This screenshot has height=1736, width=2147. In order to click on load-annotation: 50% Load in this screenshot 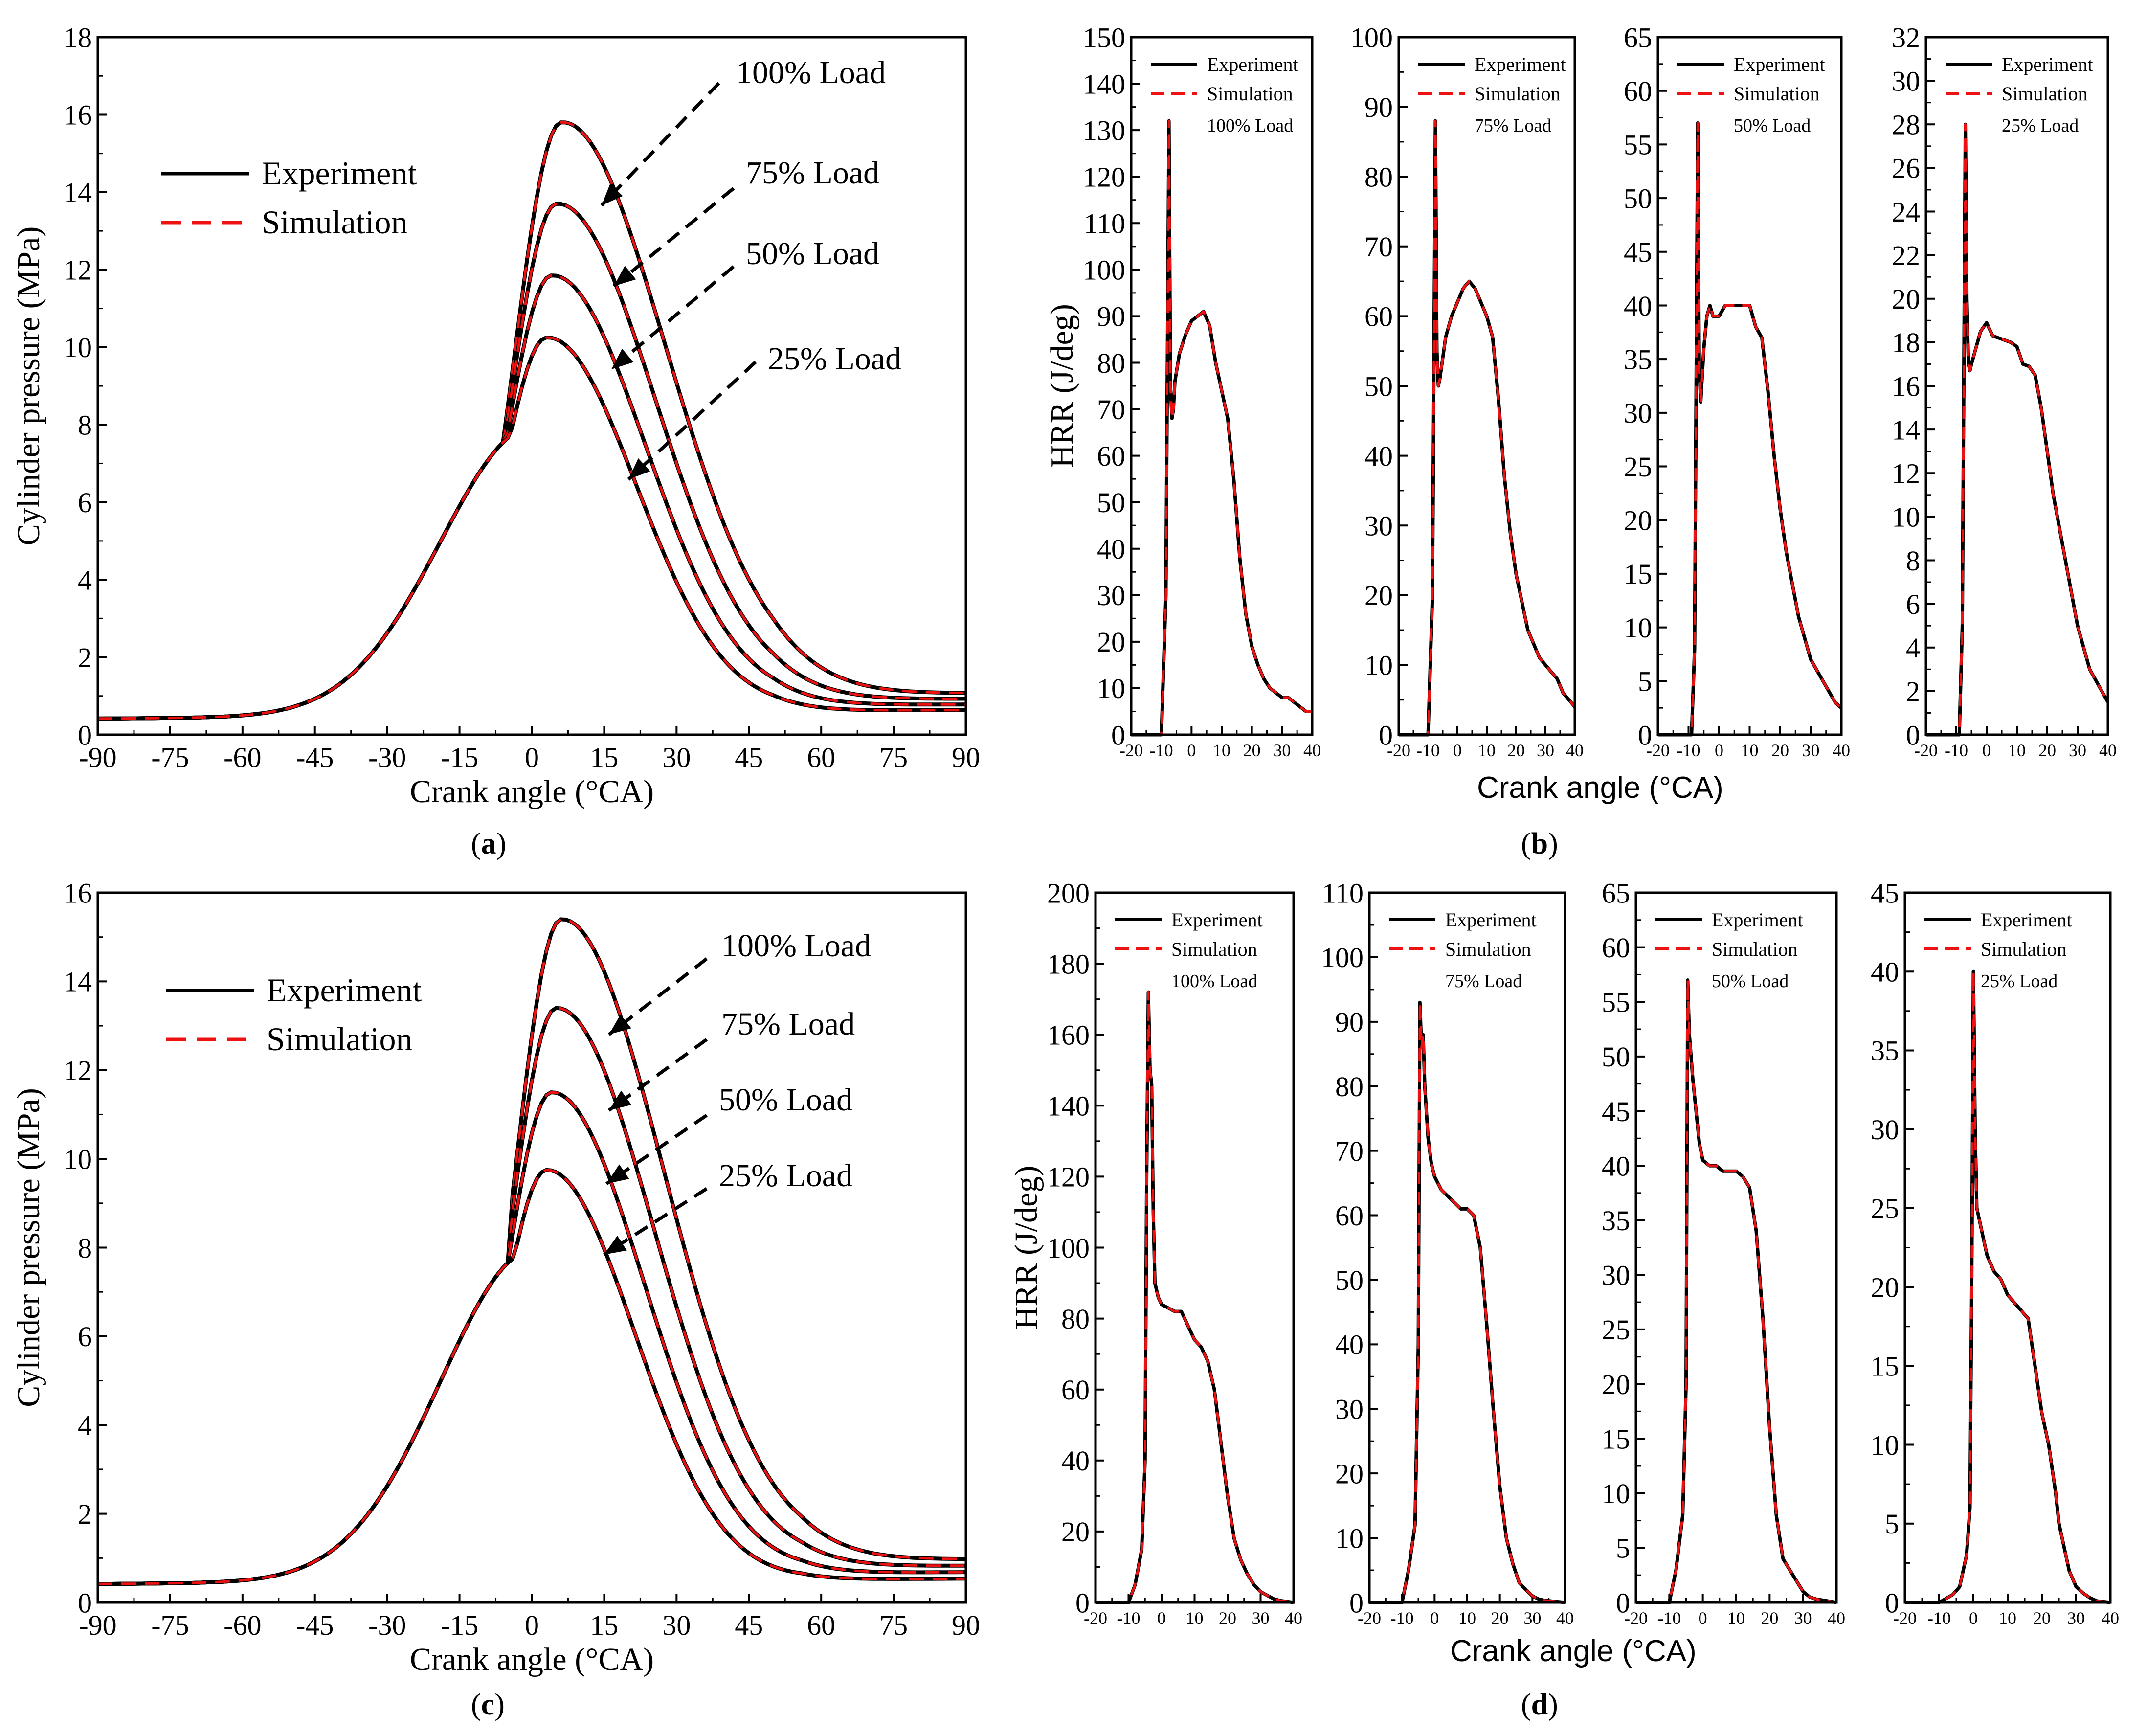, I will do `click(1773, 125)`.